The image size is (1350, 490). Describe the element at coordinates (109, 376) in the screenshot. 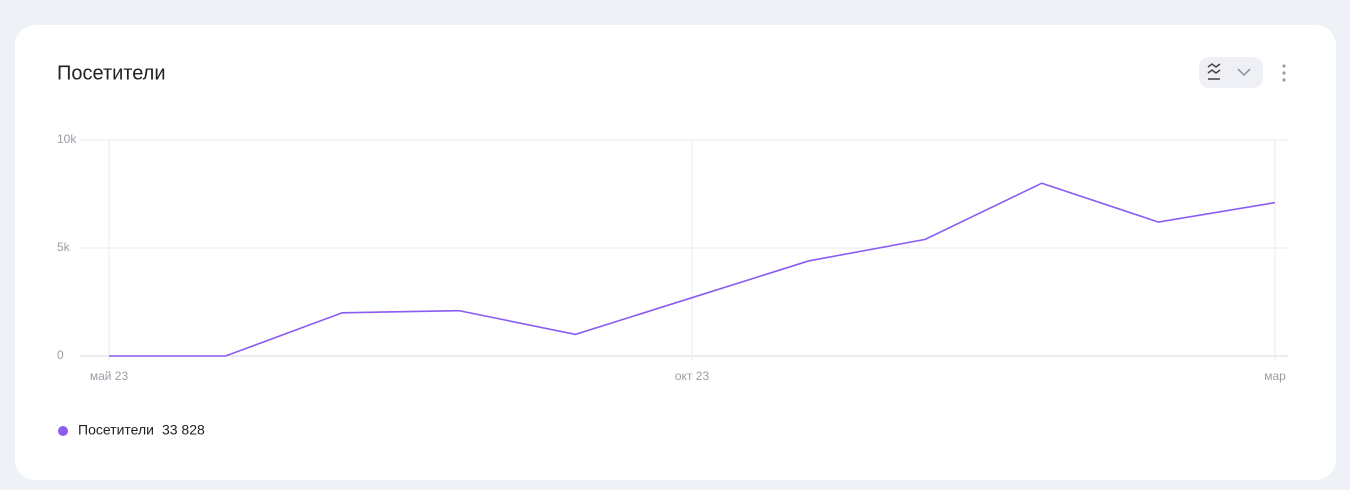

I see `x-tick-label: май 23` at that location.